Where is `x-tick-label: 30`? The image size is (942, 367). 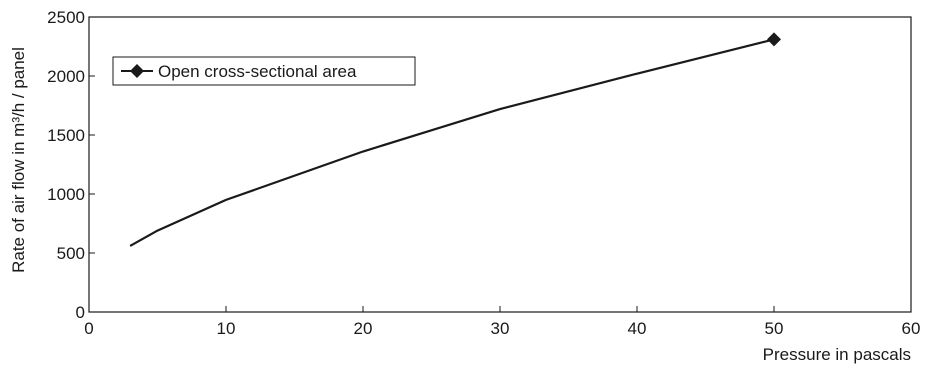 x-tick-label: 30 is located at coordinates (500, 328).